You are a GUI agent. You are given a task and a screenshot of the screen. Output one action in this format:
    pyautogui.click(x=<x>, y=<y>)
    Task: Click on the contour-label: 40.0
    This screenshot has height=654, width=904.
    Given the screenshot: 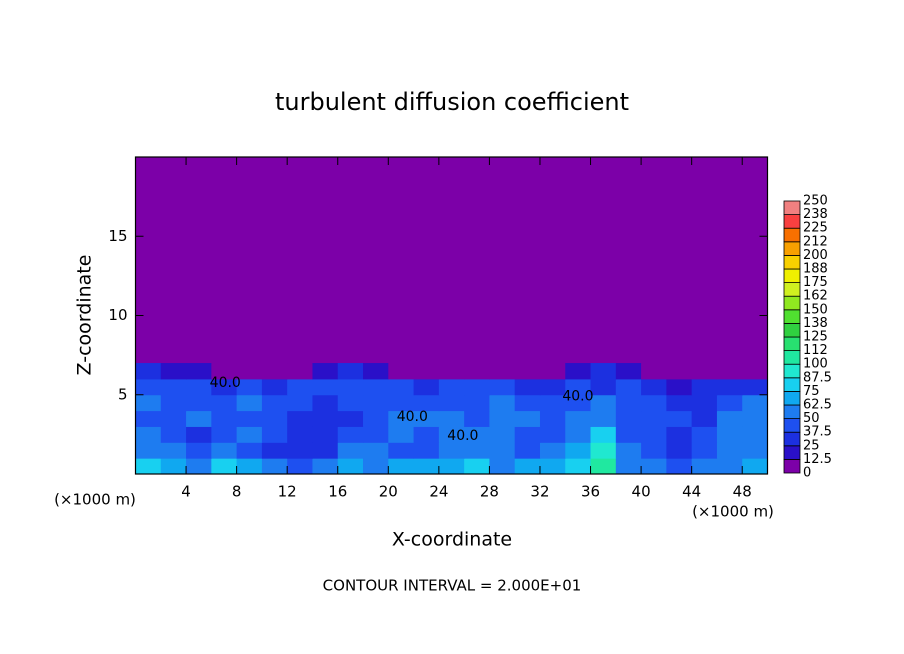 What is the action you would take?
    pyautogui.click(x=577, y=396)
    